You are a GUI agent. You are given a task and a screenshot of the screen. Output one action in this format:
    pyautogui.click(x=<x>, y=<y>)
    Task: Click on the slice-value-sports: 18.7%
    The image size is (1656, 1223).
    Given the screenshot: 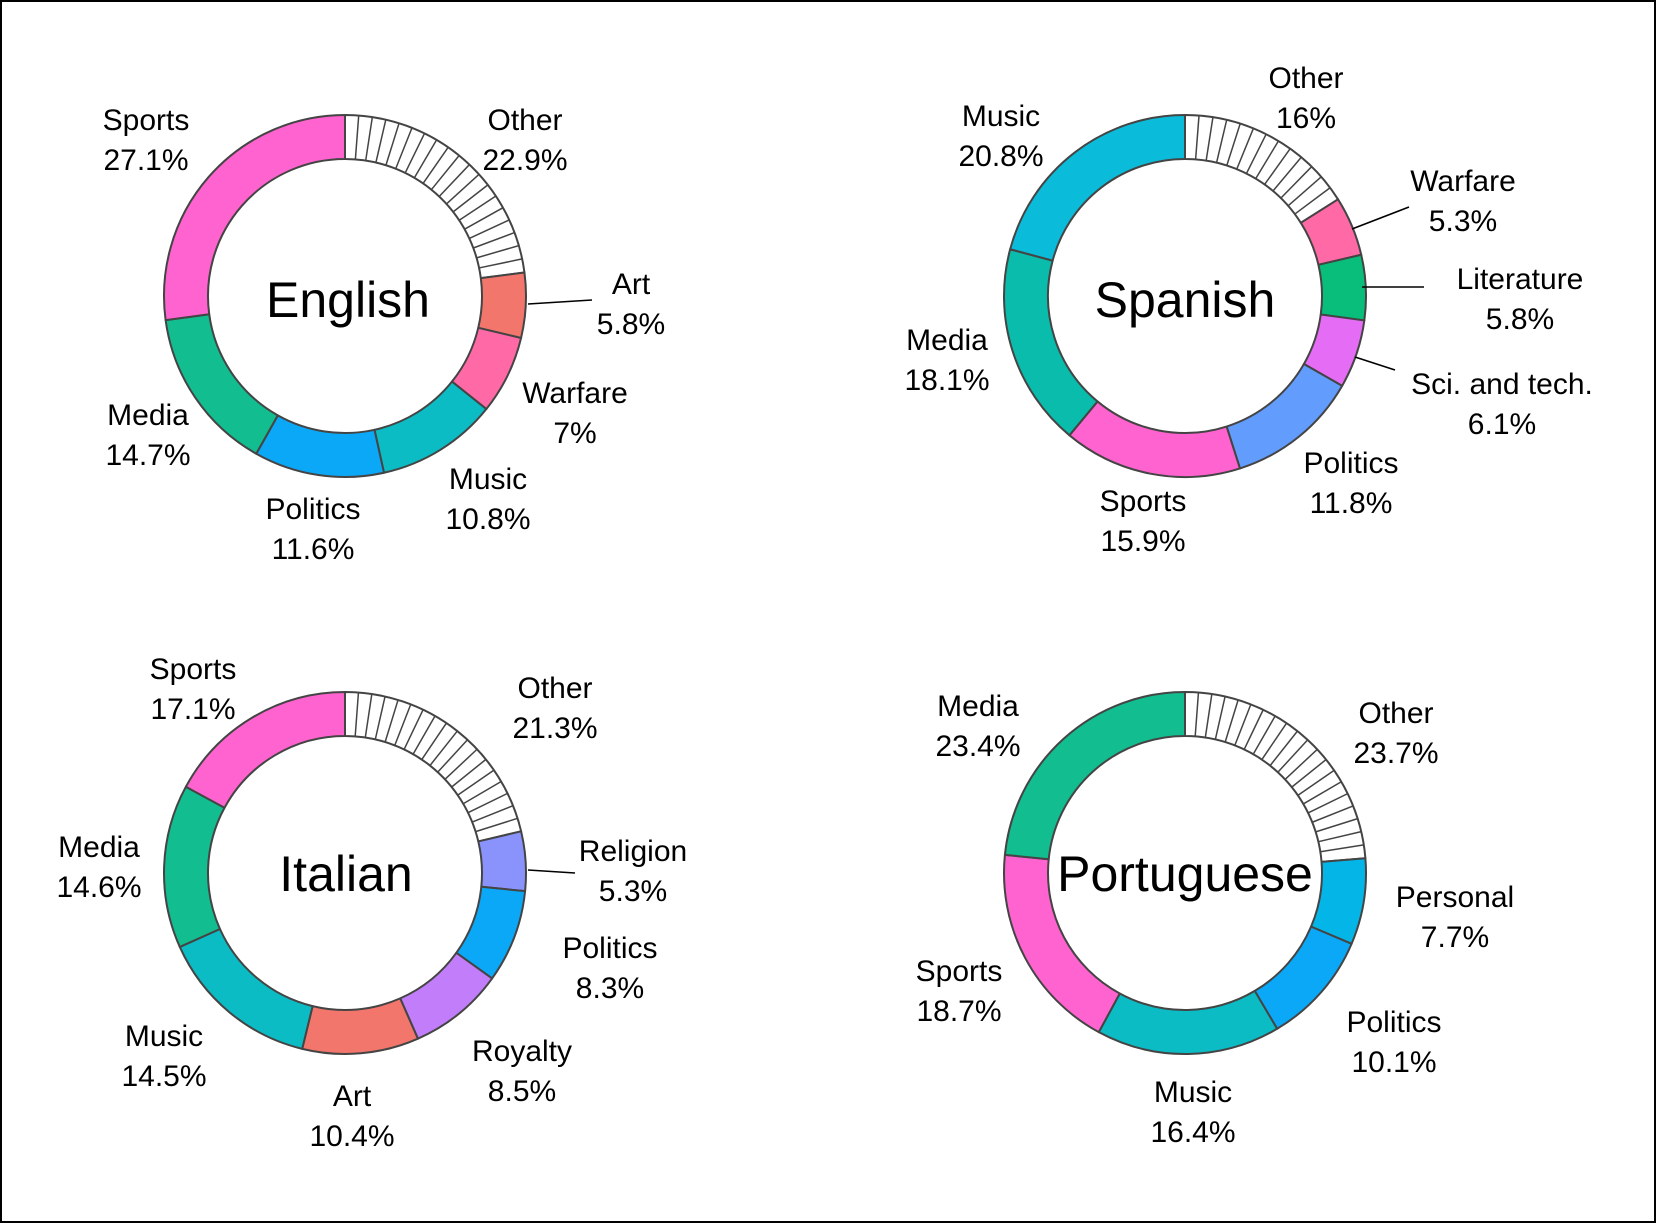 What is the action you would take?
    pyautogui.click(x=958, y=1011)
    